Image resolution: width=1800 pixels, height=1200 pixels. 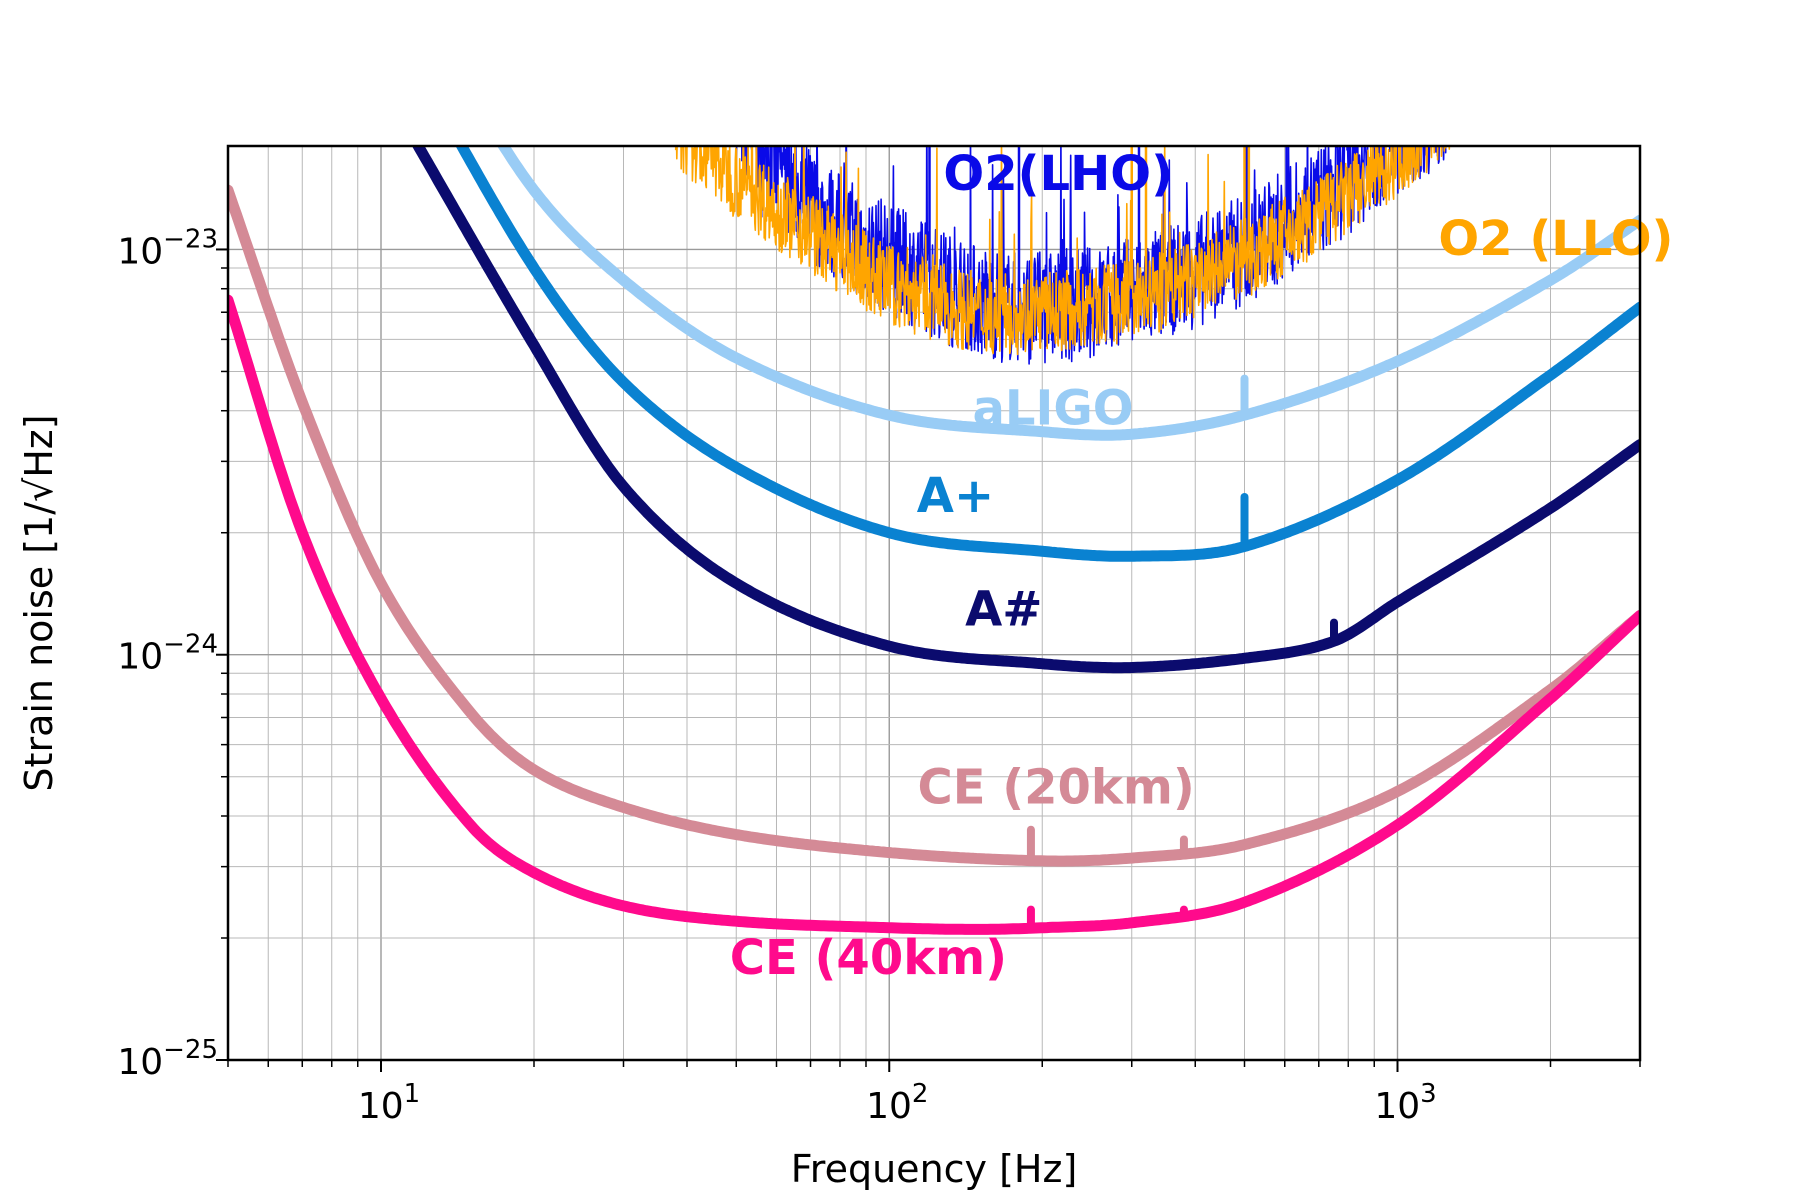 What do you see at coordinates (167, 248) in the screenshot?
I see `y-tick-label: 10−23` at bounding box center [167, 248].